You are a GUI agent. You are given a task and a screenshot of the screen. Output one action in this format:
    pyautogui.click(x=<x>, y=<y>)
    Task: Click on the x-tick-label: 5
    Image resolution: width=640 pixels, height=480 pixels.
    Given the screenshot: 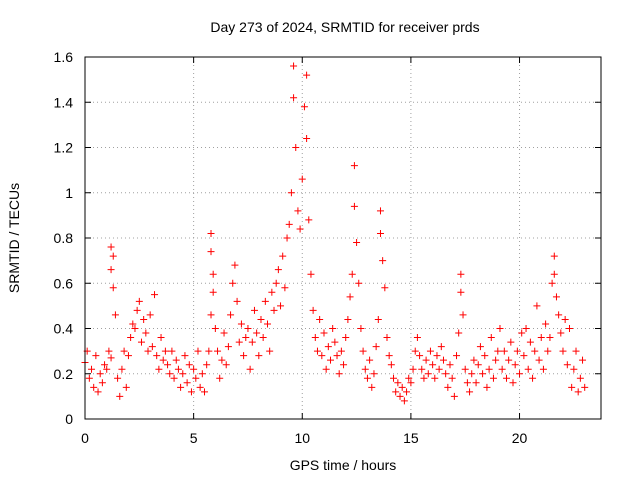 What is the action you would take?
    pyautogui.click(x=194, y=438)
    